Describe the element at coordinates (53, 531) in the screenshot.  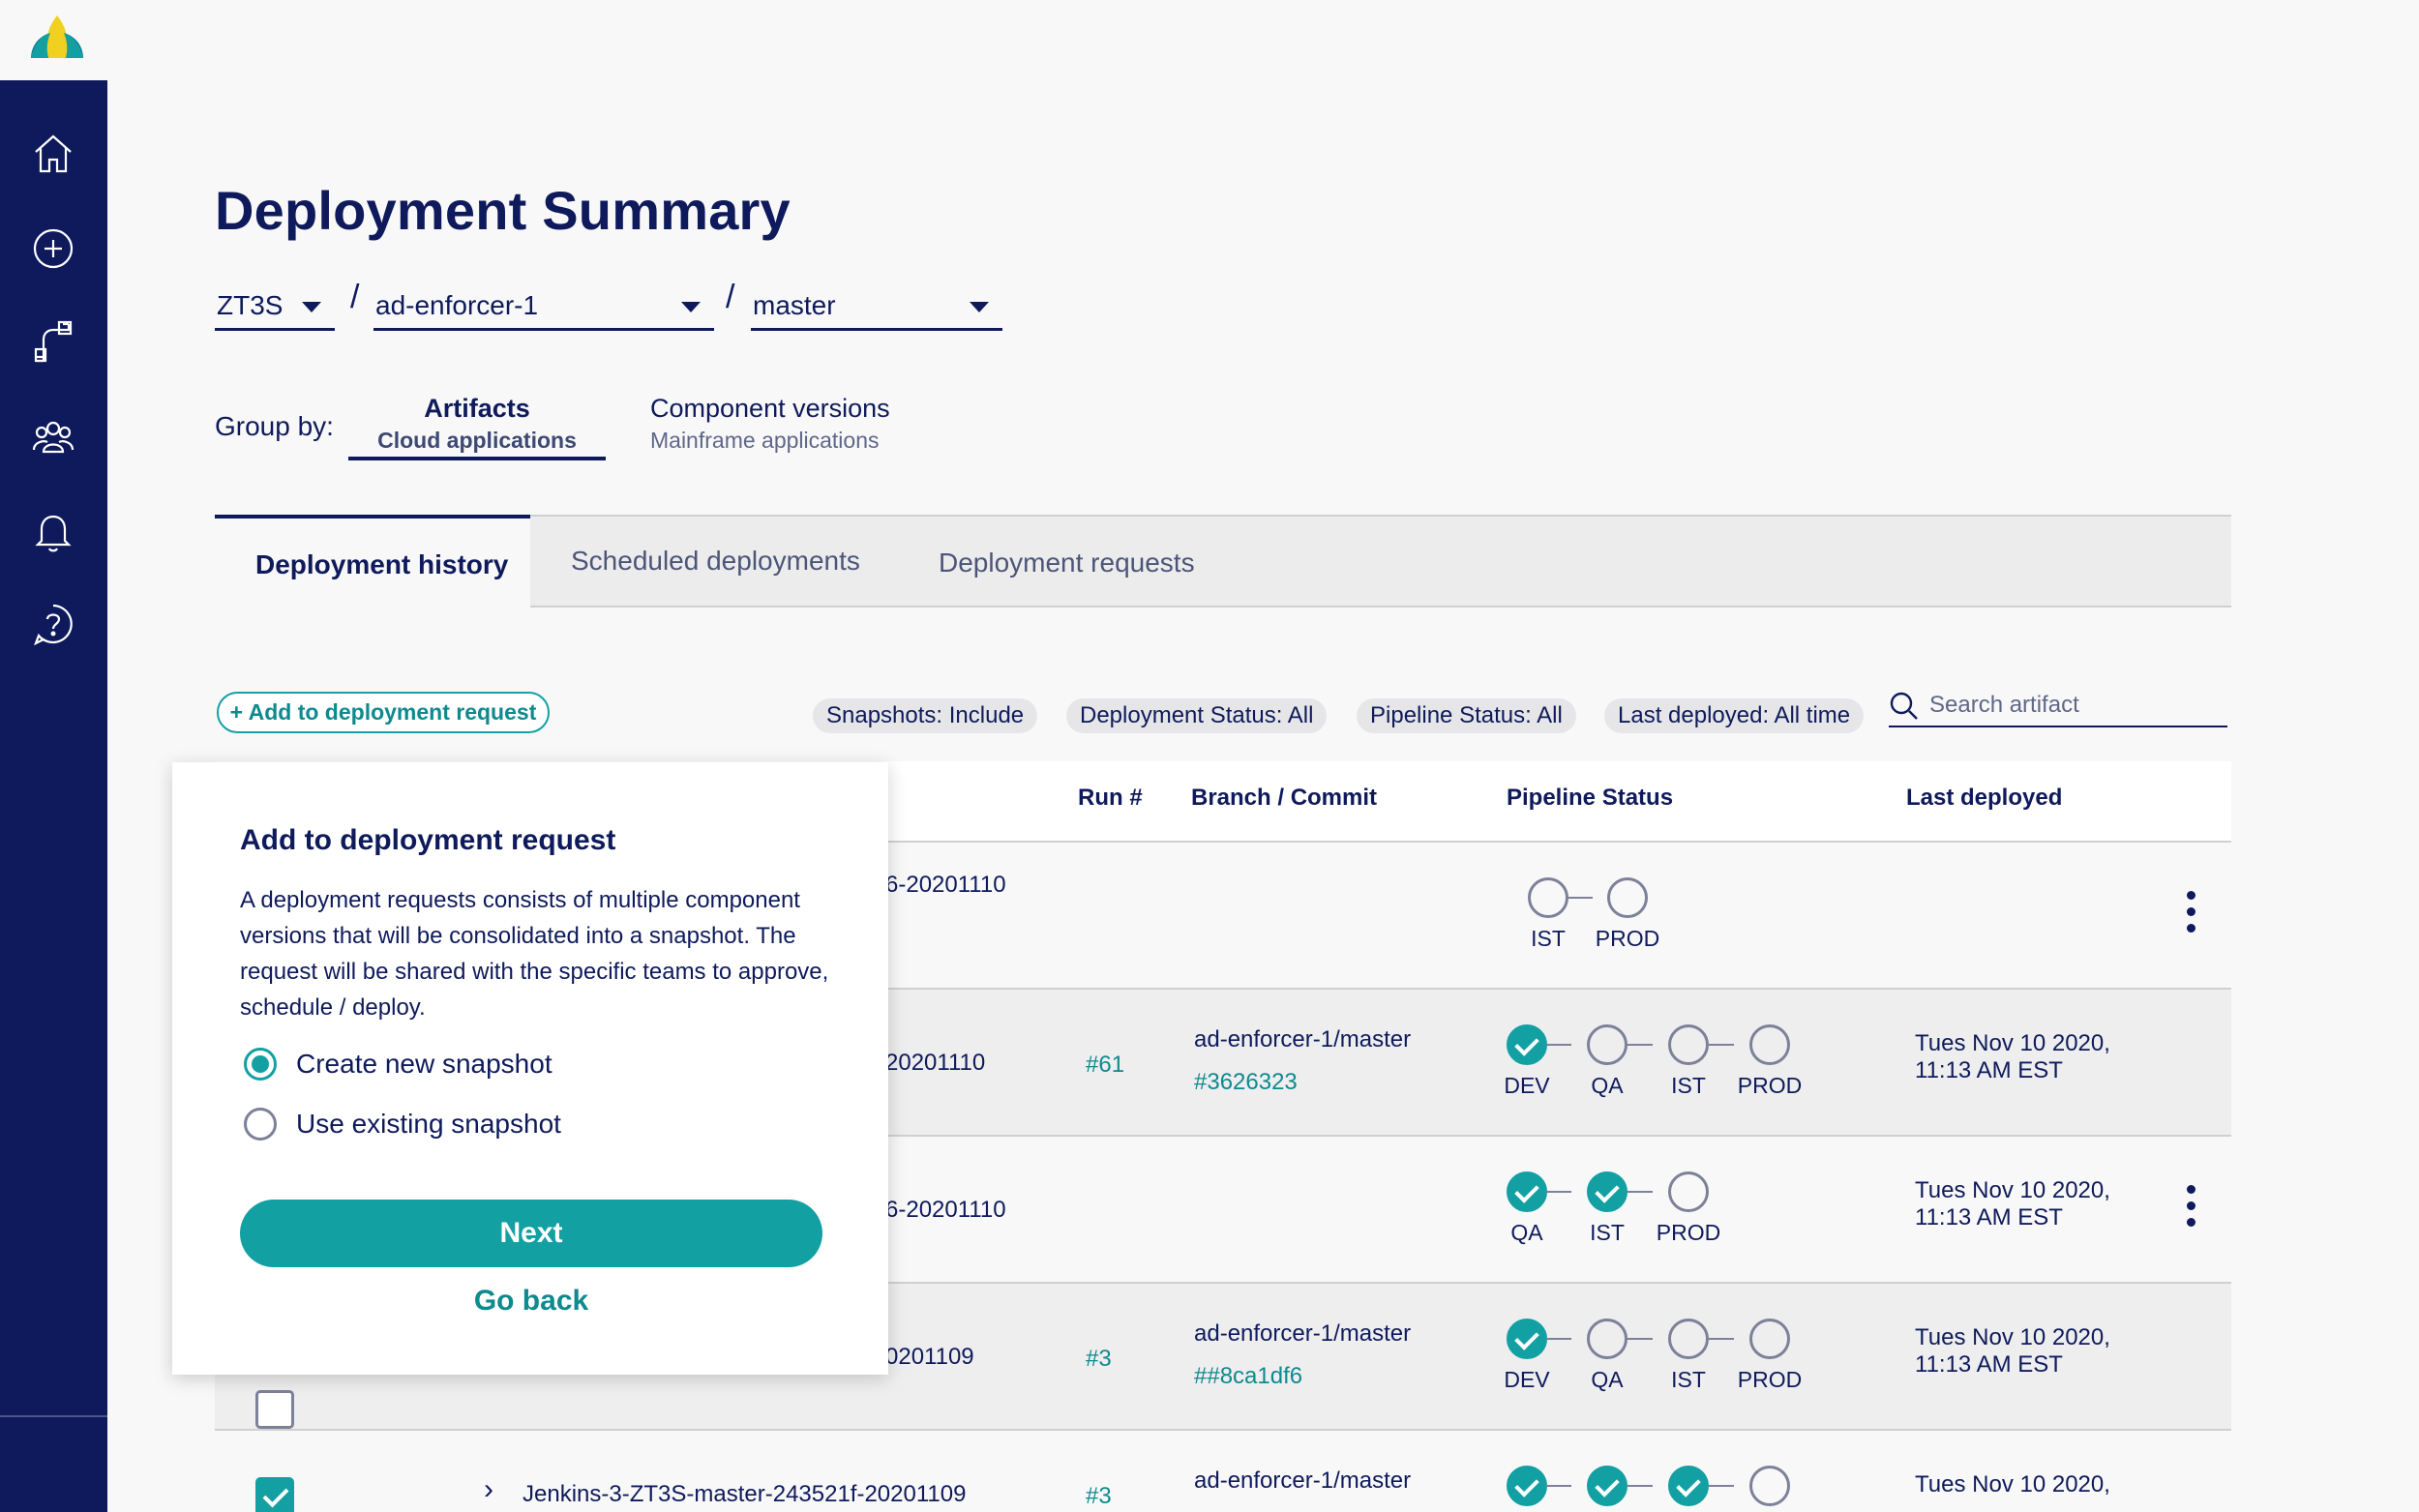
I see `notifications-icon` at that location.